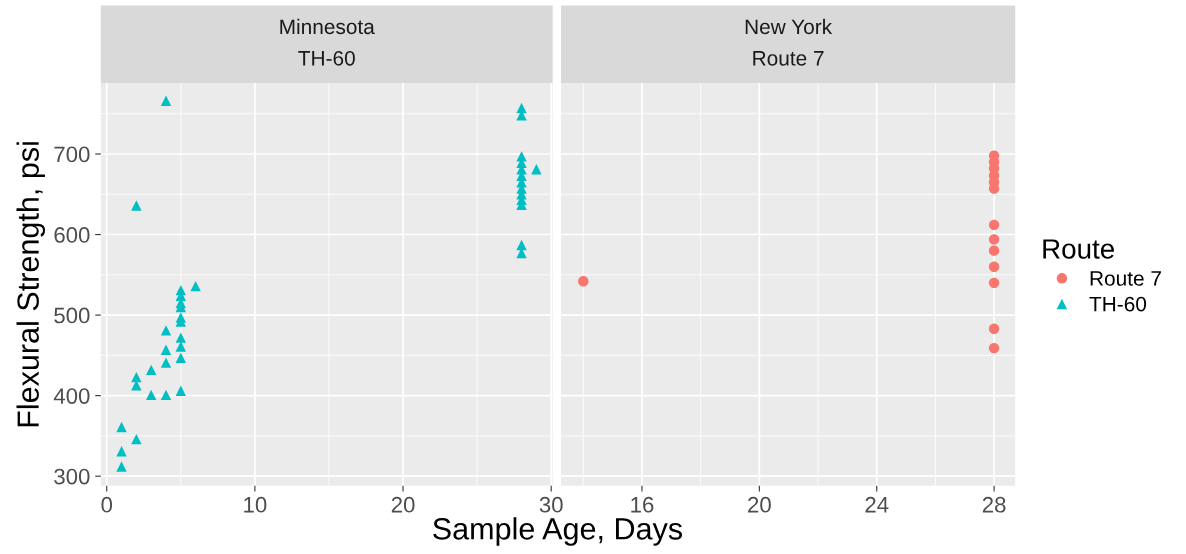 This screenshot has width=1186, height=554. Describe the element at coordinates (327, 42) in the screenshot. I see `chart-title: Minnesota TH-60` at that location.